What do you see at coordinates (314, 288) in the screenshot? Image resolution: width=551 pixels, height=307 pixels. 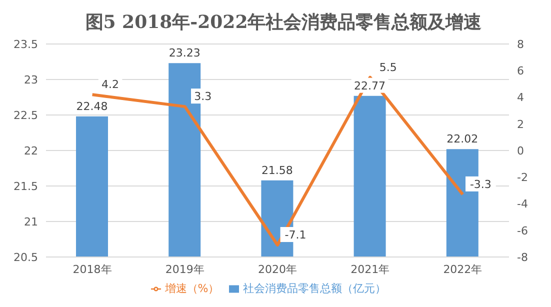 I see `legend-label: 社会消费品零售总额（亿元）` at bounding box center [314, 288].